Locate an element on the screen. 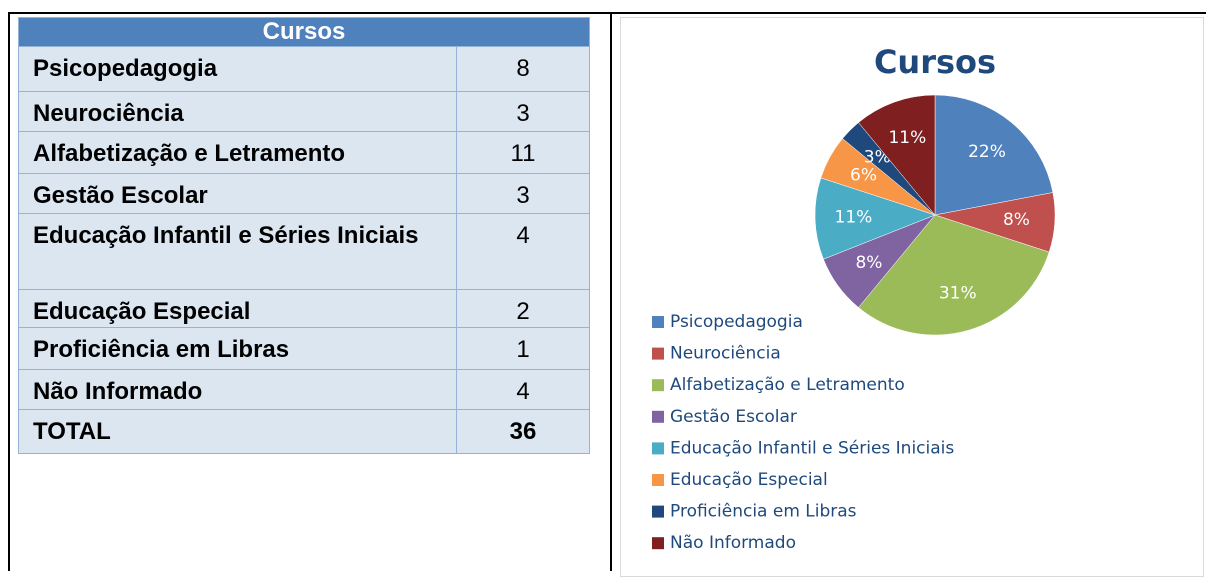  course-cell: Alfabetização e Letramento is located at coordinates (237, 152).